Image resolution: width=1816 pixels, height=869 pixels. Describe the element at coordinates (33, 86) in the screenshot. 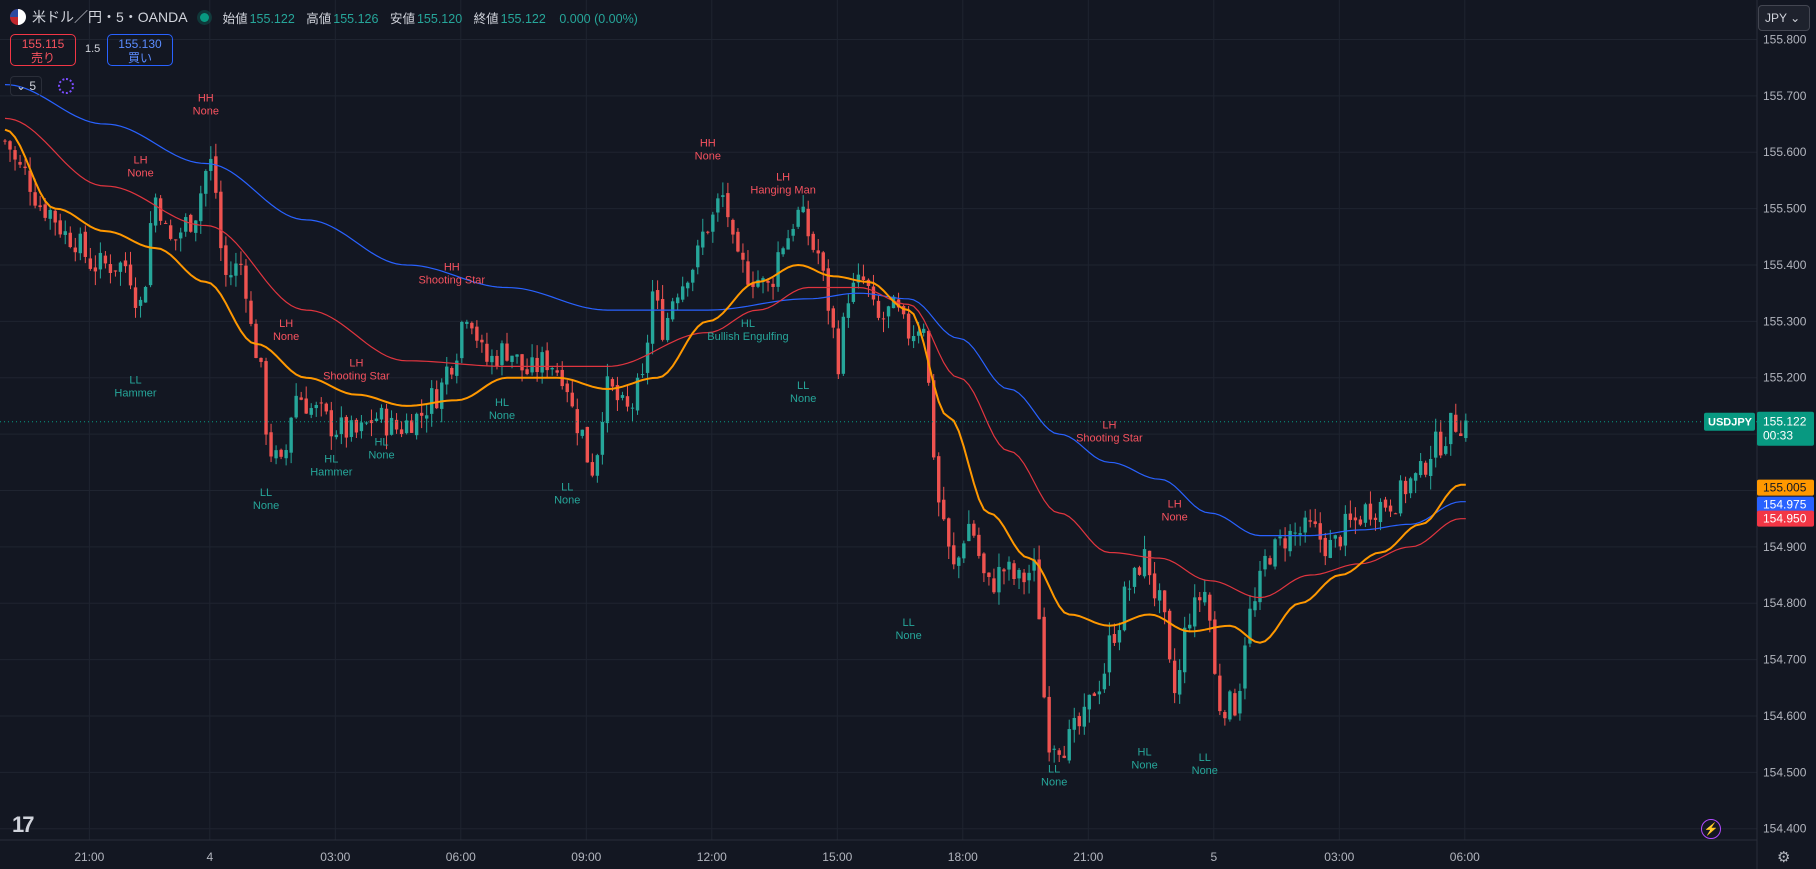

I see `interval-label: 5` at that location.